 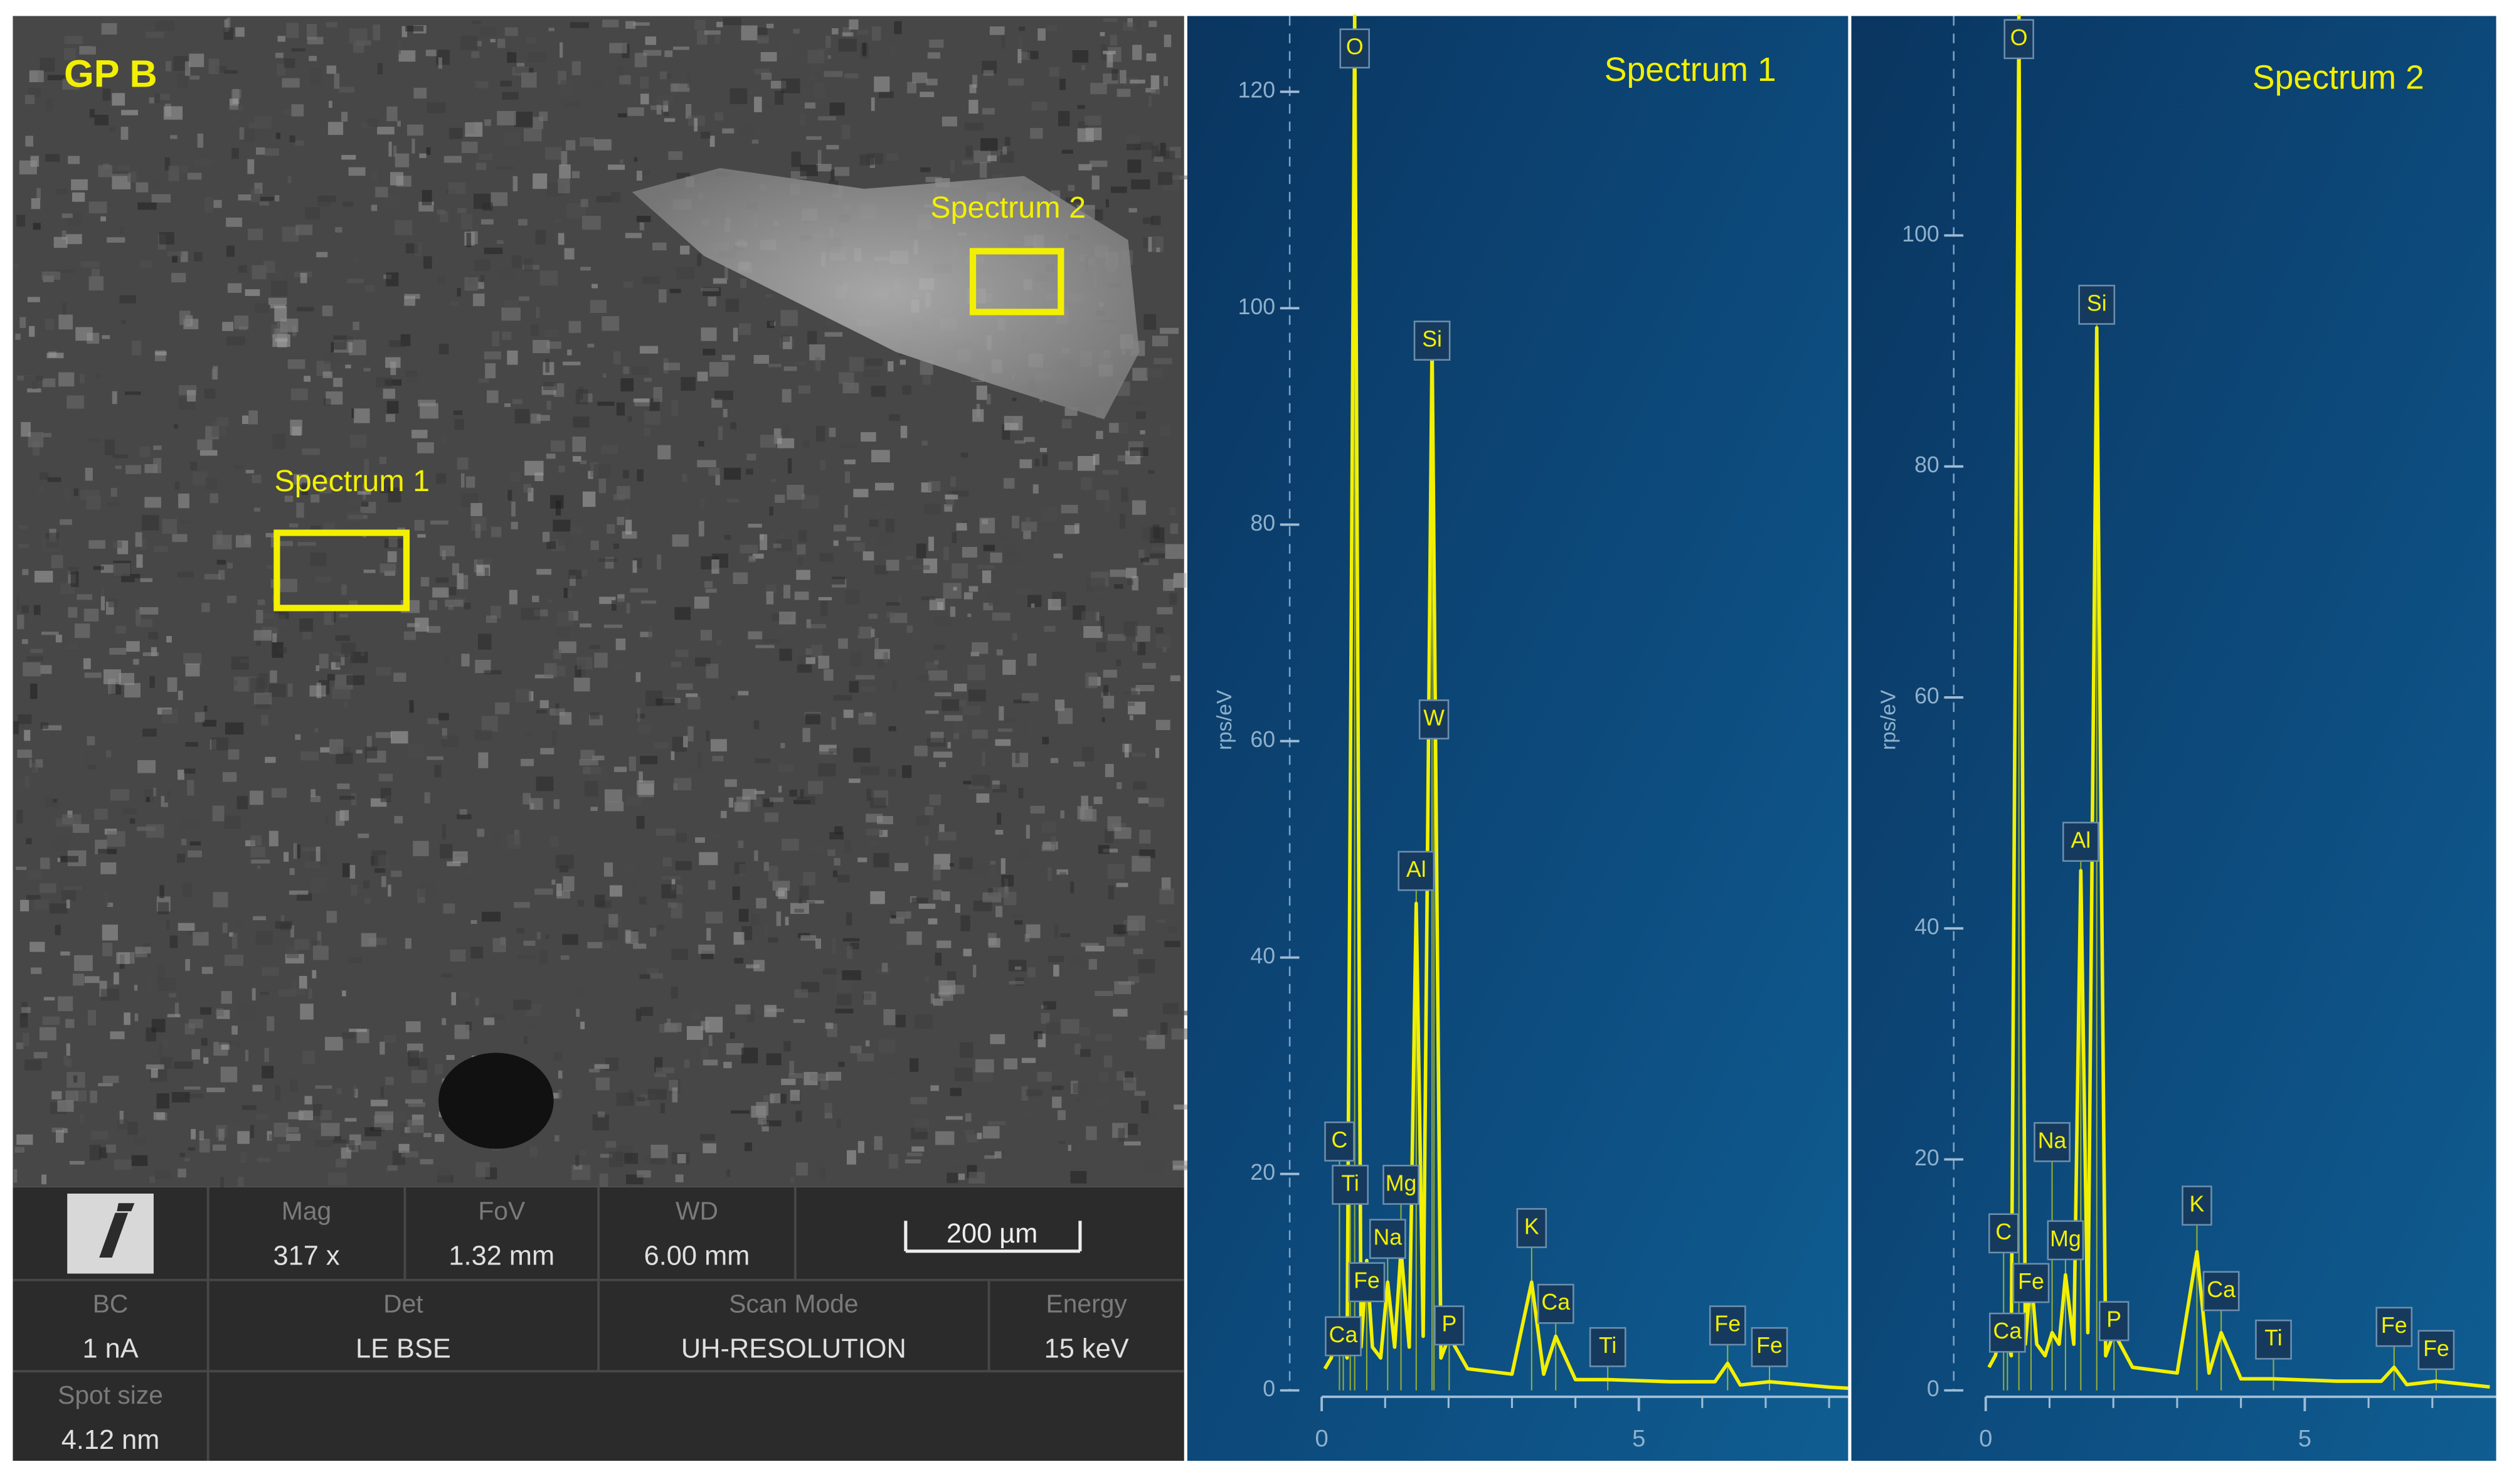 What do you see at coordinates (1638, 1438) in the screenshot?
I see `x-tick-label: 5` at bounding box center [1638, 1438].